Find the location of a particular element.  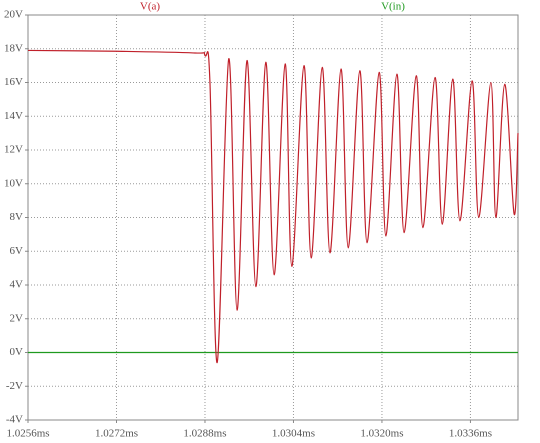

x-tick-label: 1.0336ms is located at coordinates (470, 434).